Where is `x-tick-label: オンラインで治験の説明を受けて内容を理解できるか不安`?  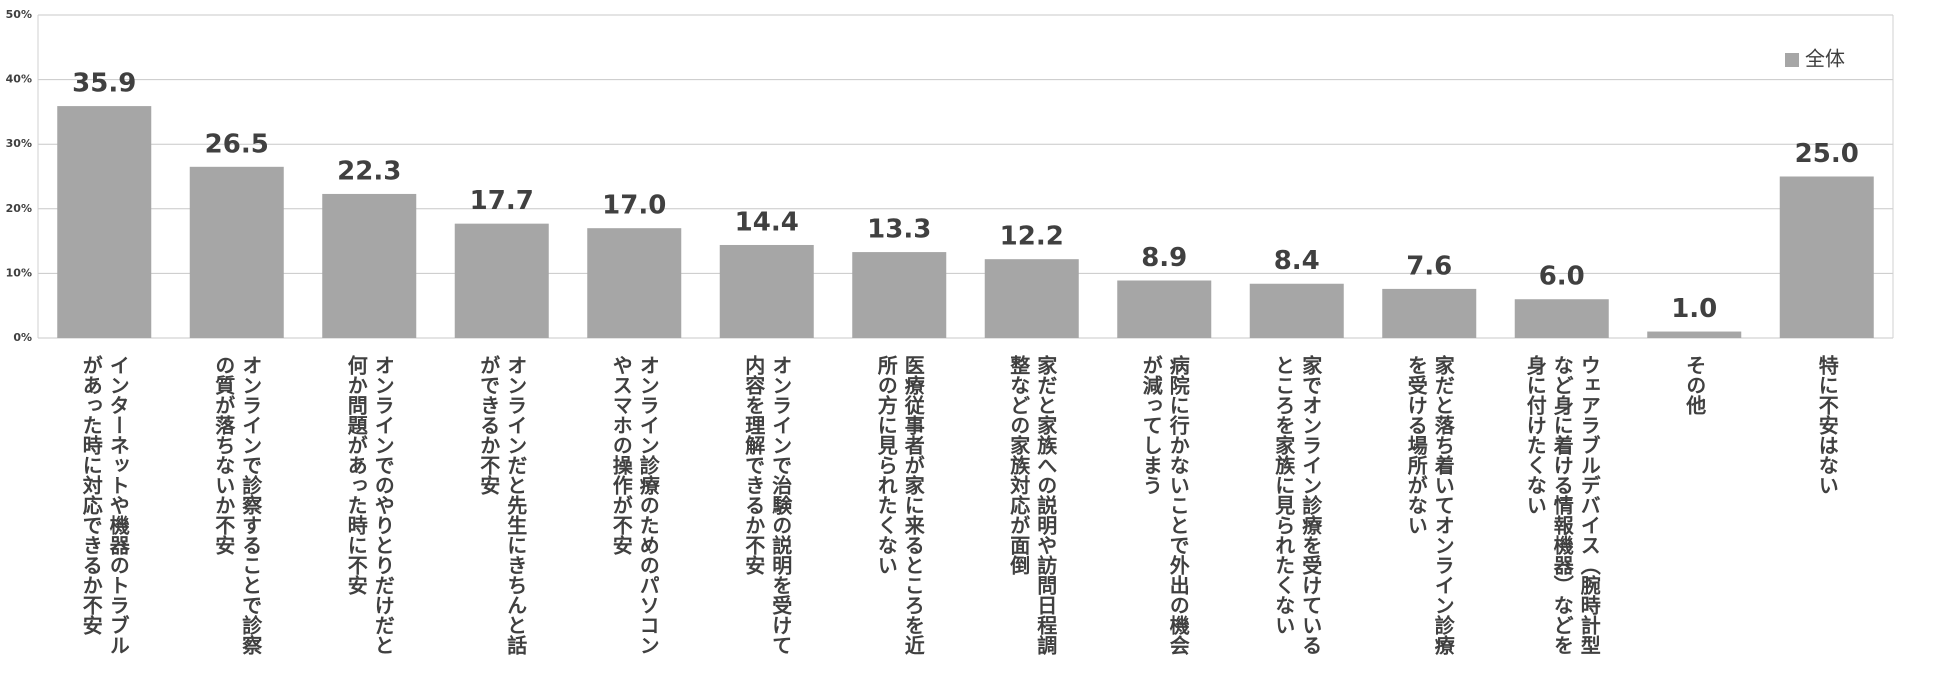 x-tick-label: オンラインで治験の説明を受けて内容を理解できるか不安 is located at coordinates (767, 505).